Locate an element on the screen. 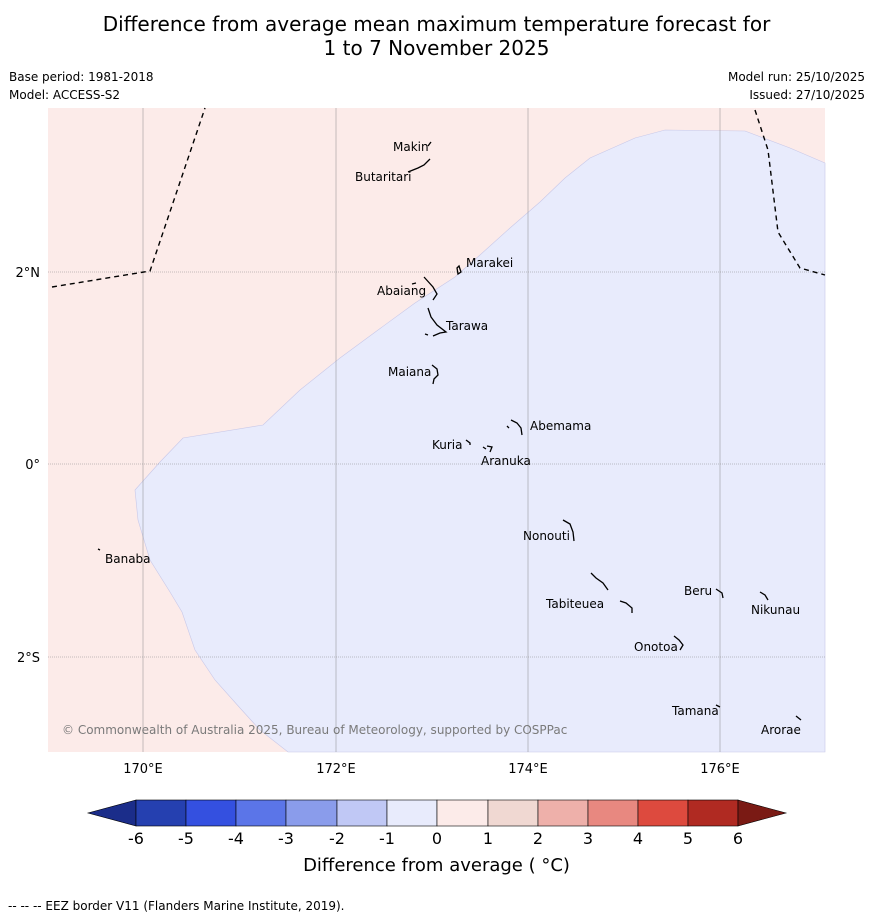 This screenshot has width=873, height=919. label-nonouti: Nonouti is located at coordinates (546, 536).